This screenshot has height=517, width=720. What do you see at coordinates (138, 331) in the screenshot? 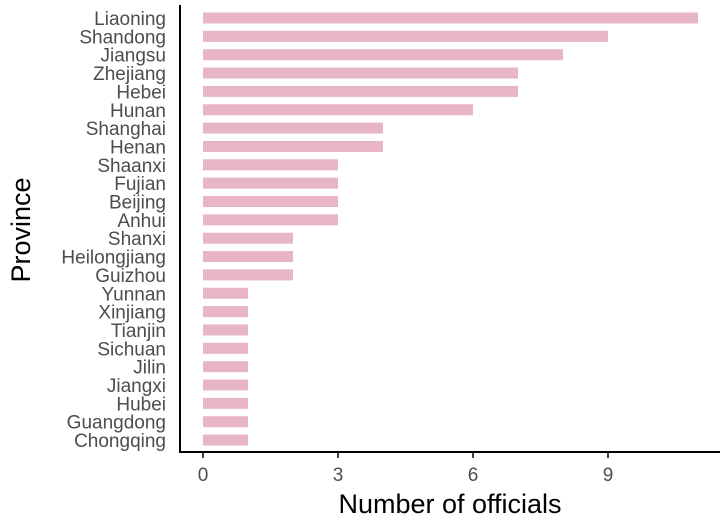
I see `y-tick-label: Tianjin` at bounding box center [138, 331].